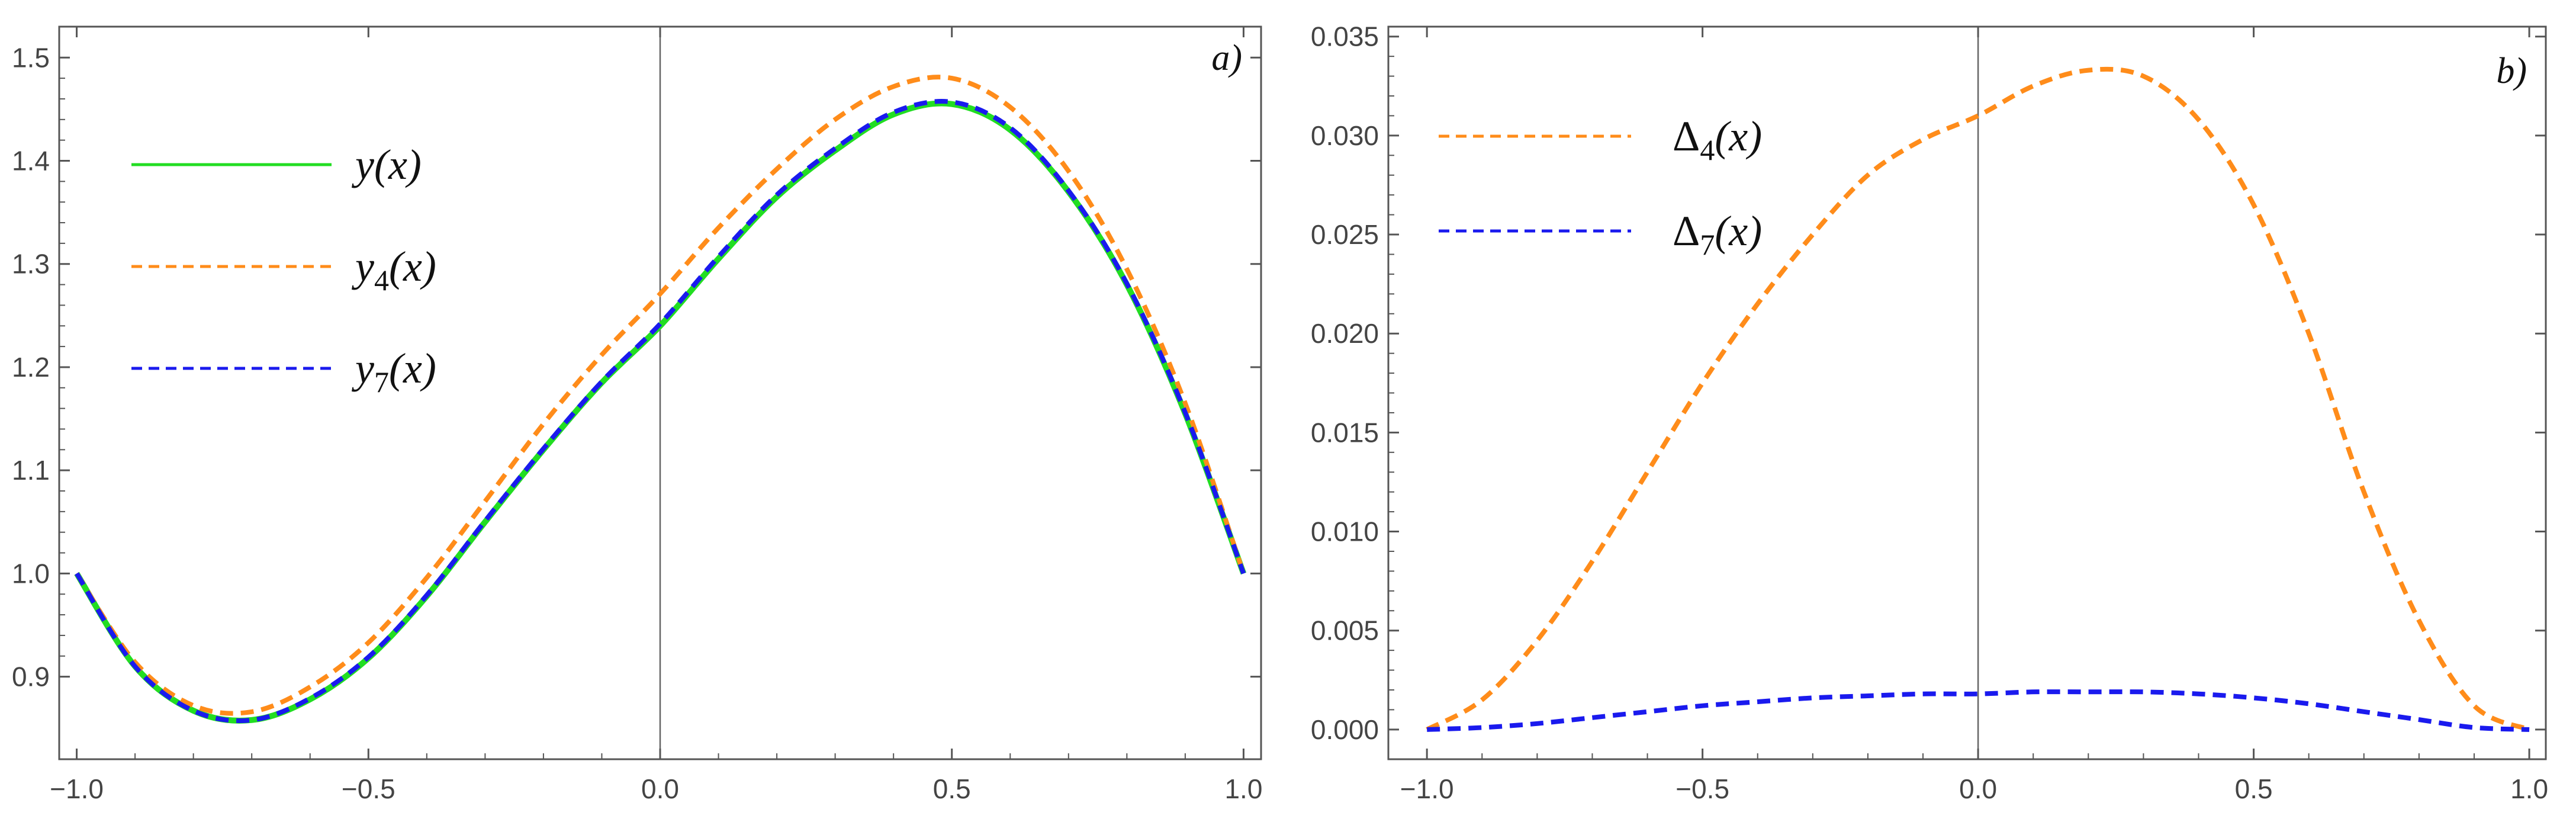  Describe the element at coordinates (1978, 788) in the screenshot. I see `panel-b-x-tick-label: 0.0` at that location.